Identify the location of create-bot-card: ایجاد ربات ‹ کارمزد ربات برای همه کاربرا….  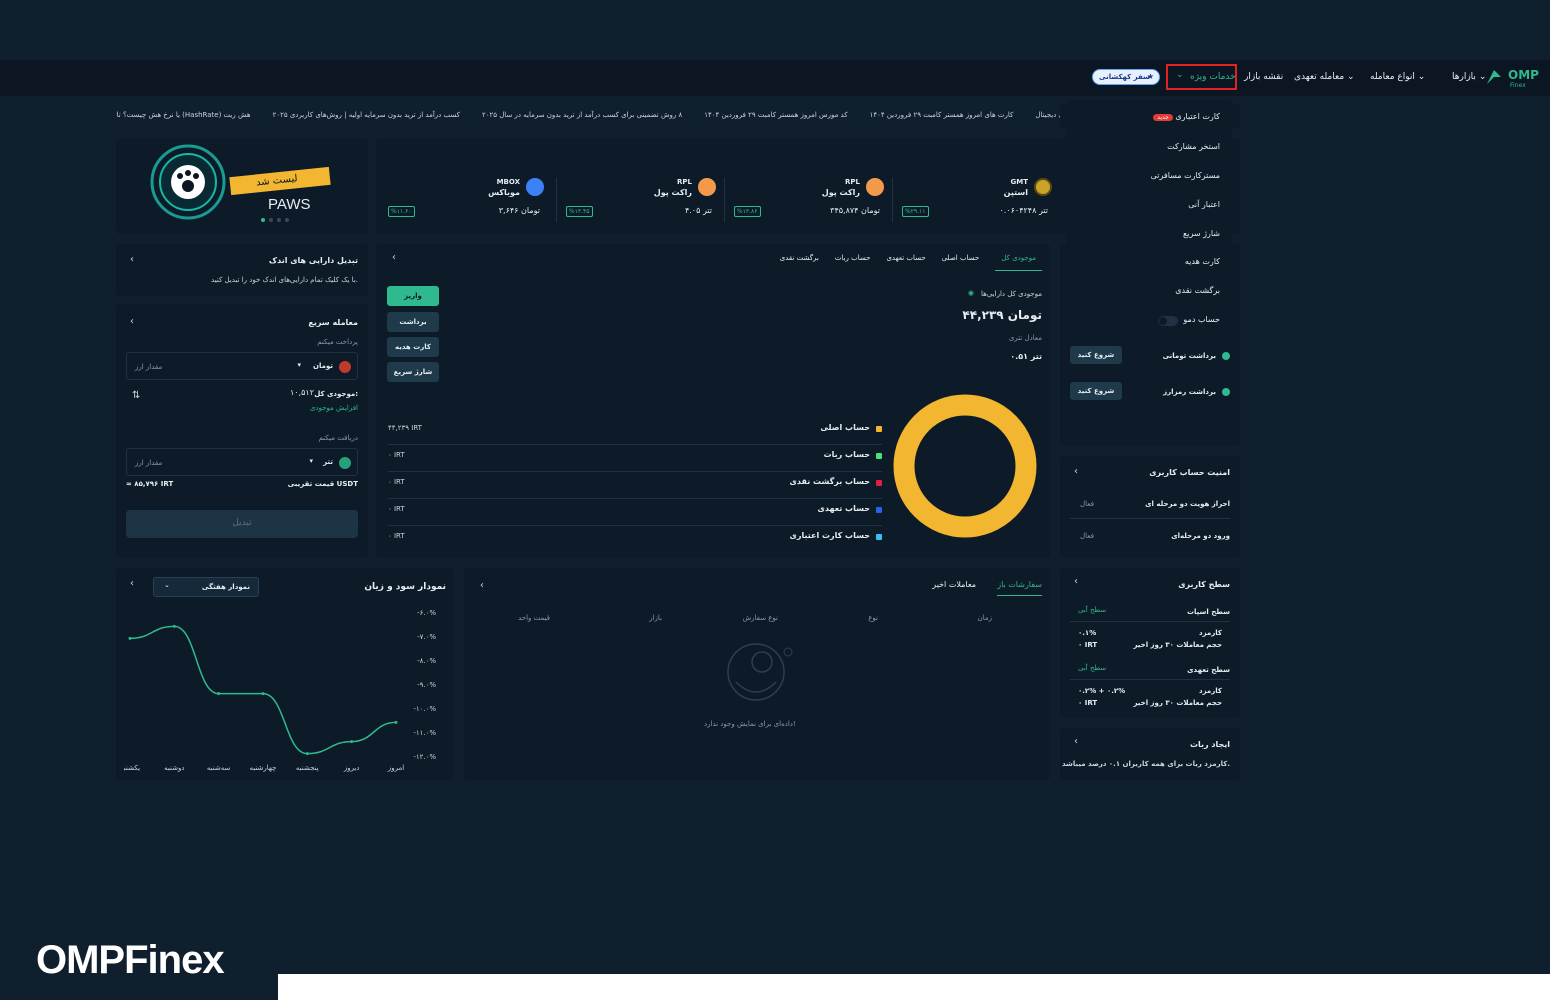
(1150, 754).